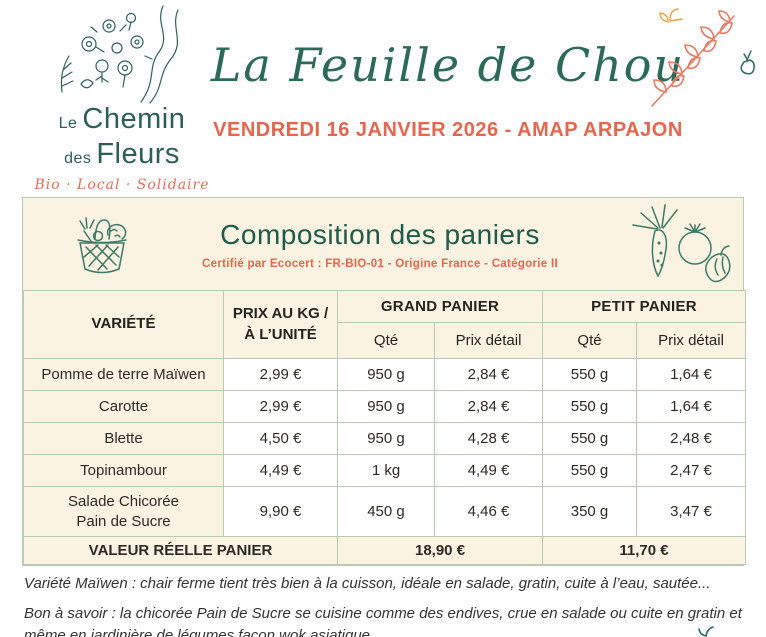  Describe the element at coordinates (488, 470) in the screenshot. I see `grand-price-cell: 4,49 €` at that location.